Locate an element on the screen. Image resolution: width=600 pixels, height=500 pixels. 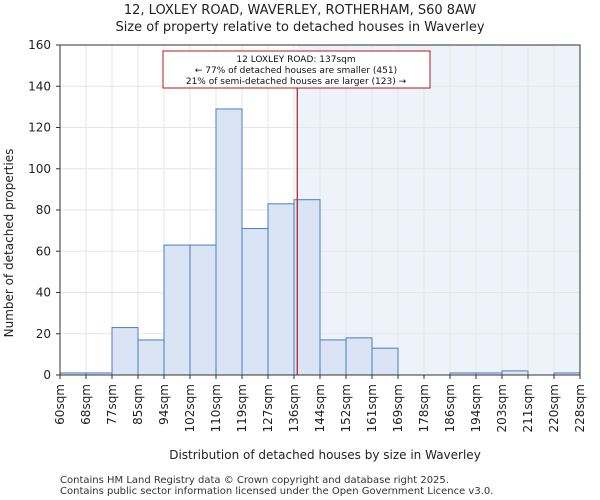
y-tick-label: 40 is located at coordinates (43, 293).